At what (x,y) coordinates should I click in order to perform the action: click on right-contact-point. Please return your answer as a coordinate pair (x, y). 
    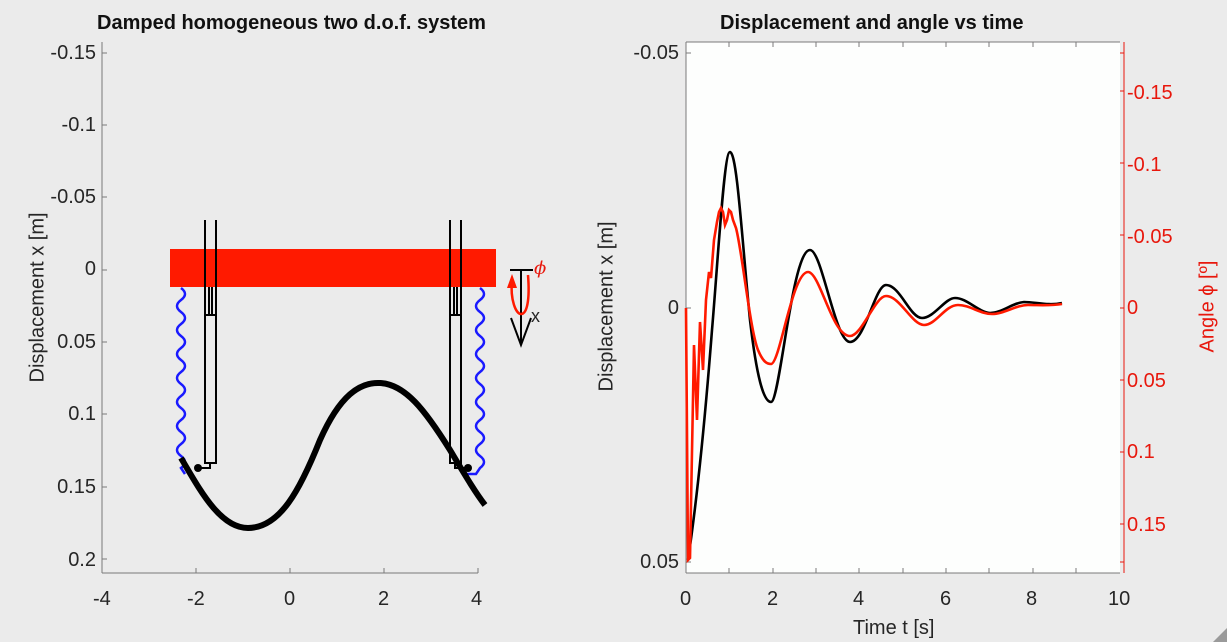
    Looking at the image, I should click on (468, 468).